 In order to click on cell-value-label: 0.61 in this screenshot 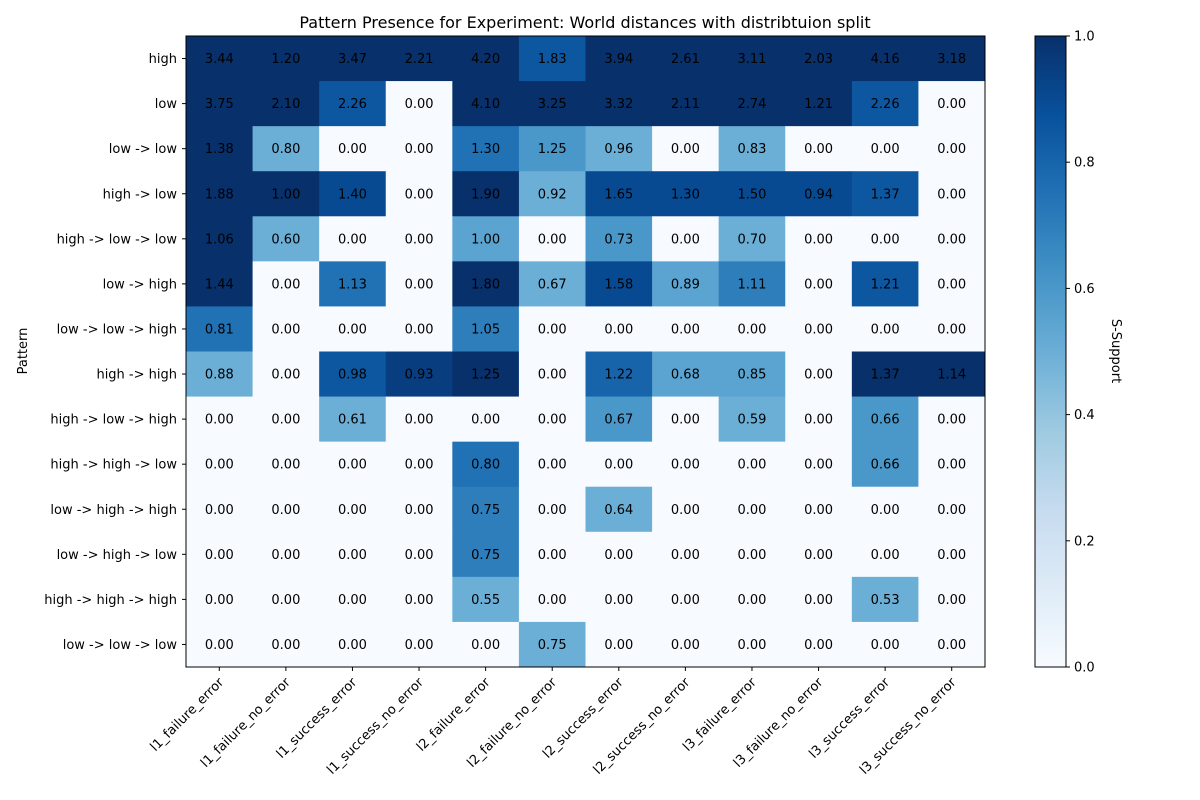, I will do `click(352, 420)`.